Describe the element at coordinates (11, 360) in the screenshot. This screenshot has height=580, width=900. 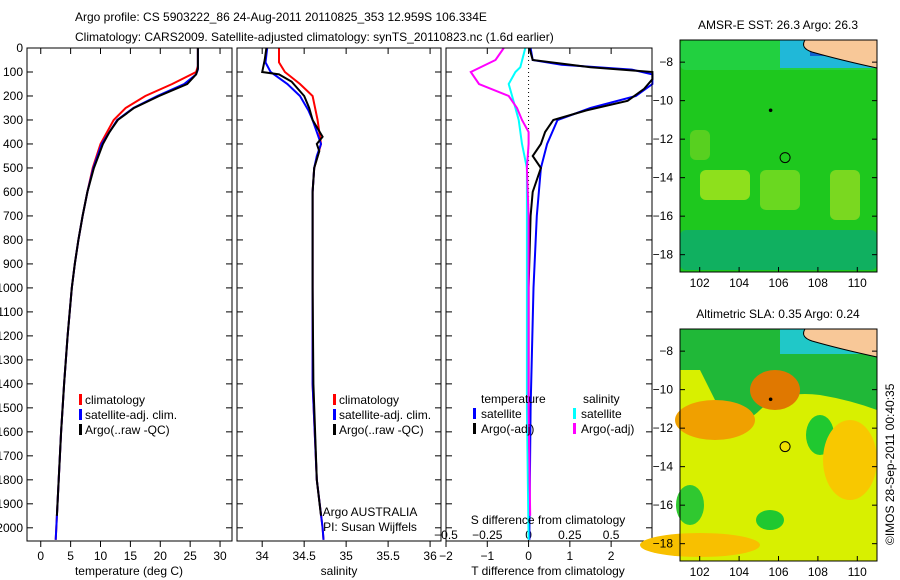
I see `depth-tick-label: 1300` at that location.